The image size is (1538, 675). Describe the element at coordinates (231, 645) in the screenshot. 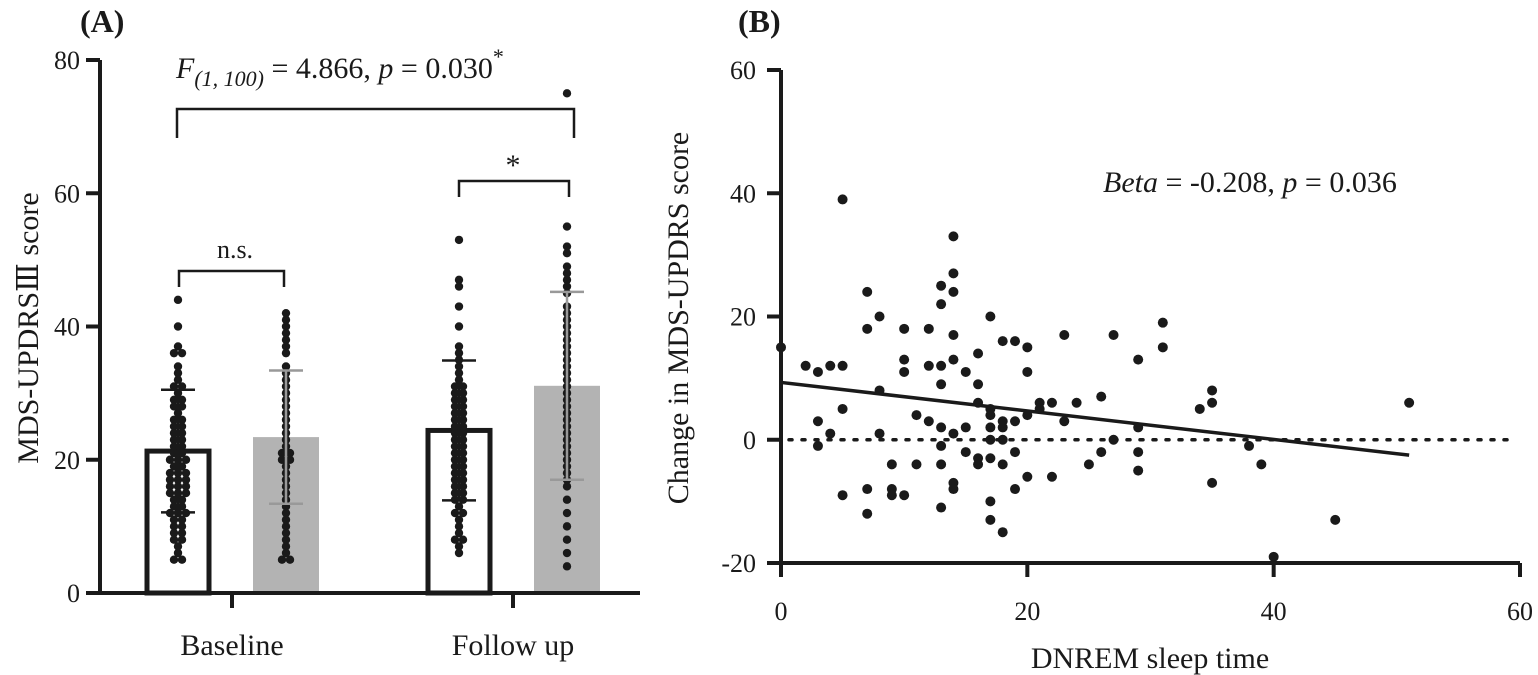

I see `category-label: Baseline` at that location.